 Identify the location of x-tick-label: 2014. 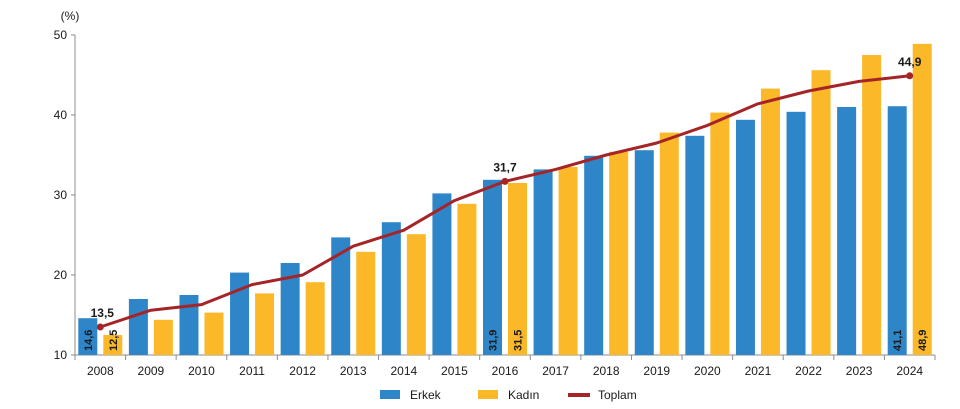
(403, 371).